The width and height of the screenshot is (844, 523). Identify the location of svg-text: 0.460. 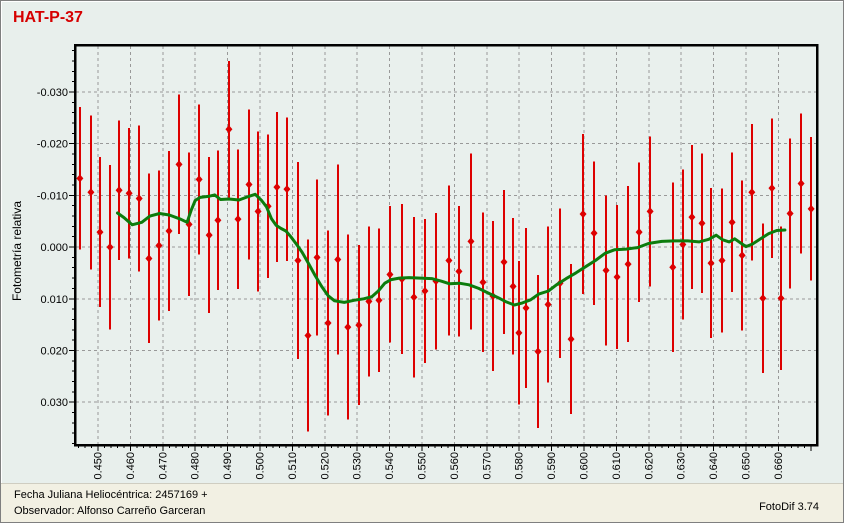
(131, 466).